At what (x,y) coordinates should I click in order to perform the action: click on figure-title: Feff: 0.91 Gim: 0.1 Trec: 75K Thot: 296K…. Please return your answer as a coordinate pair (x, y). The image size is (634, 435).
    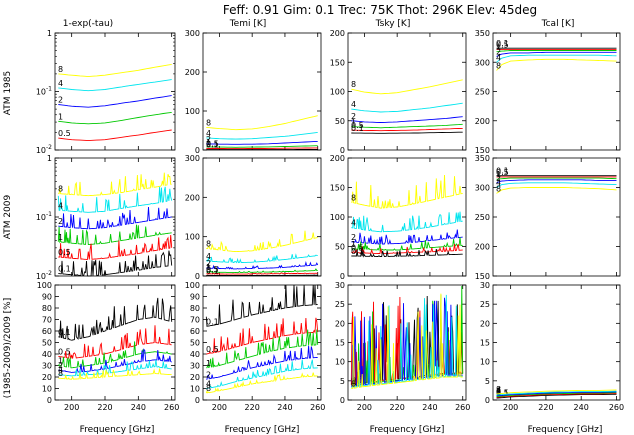
    Looking at the image, I should click on (380, 10).